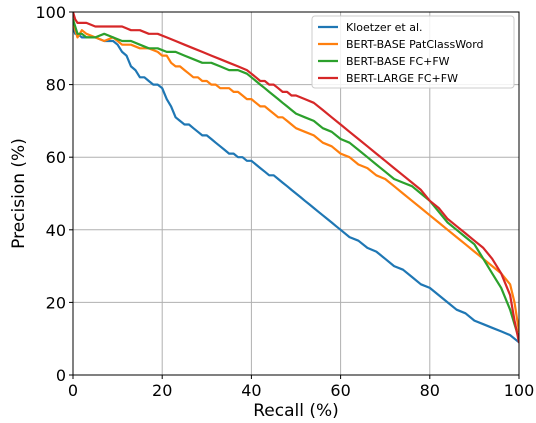 This screenshot has height=423, width=536. What do you see at coordinates (162, 390) in the screenshot?
I see `x-tick-label: 20` at bounding box center [162, 390].